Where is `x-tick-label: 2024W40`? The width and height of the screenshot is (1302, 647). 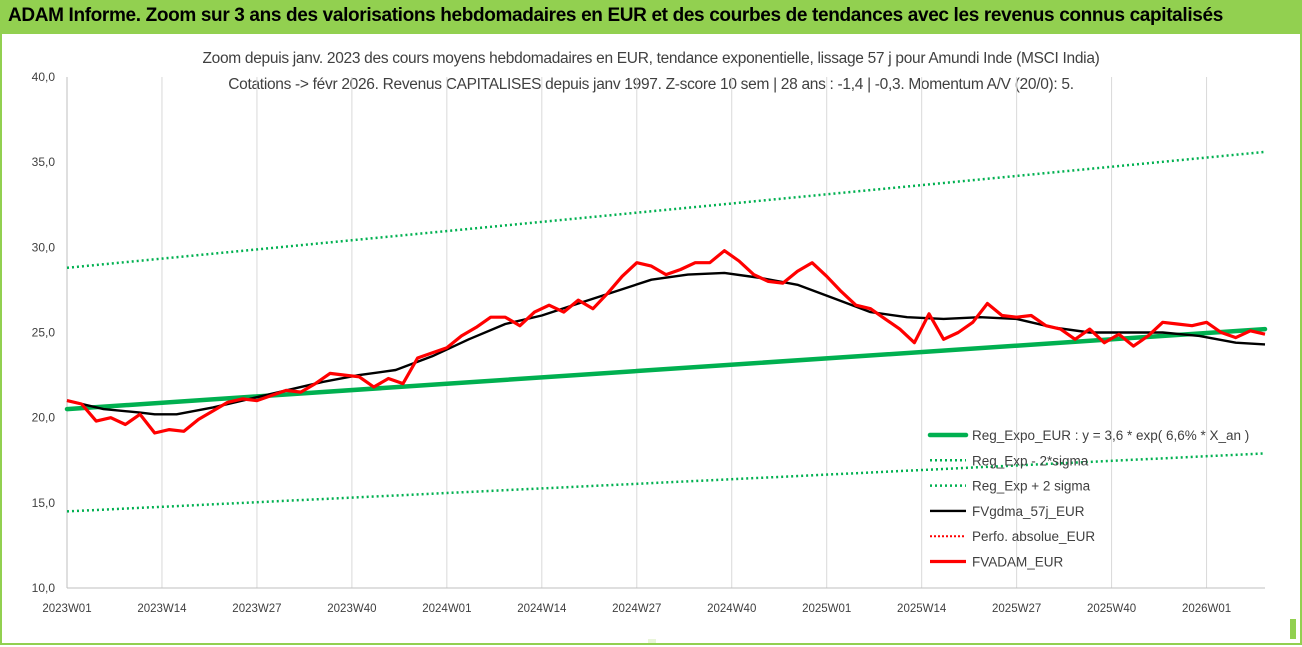
x-tick-label: 2024W40 is located at coordinates (731, 609).